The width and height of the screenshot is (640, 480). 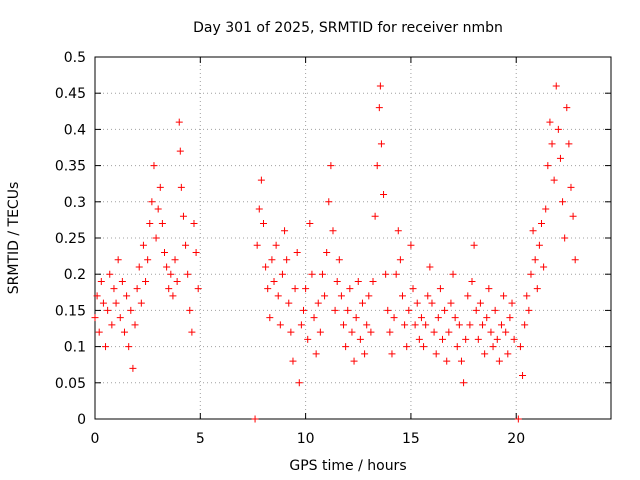 I want to click on y-tick-label: 0.2, so click(x=75, y=275).